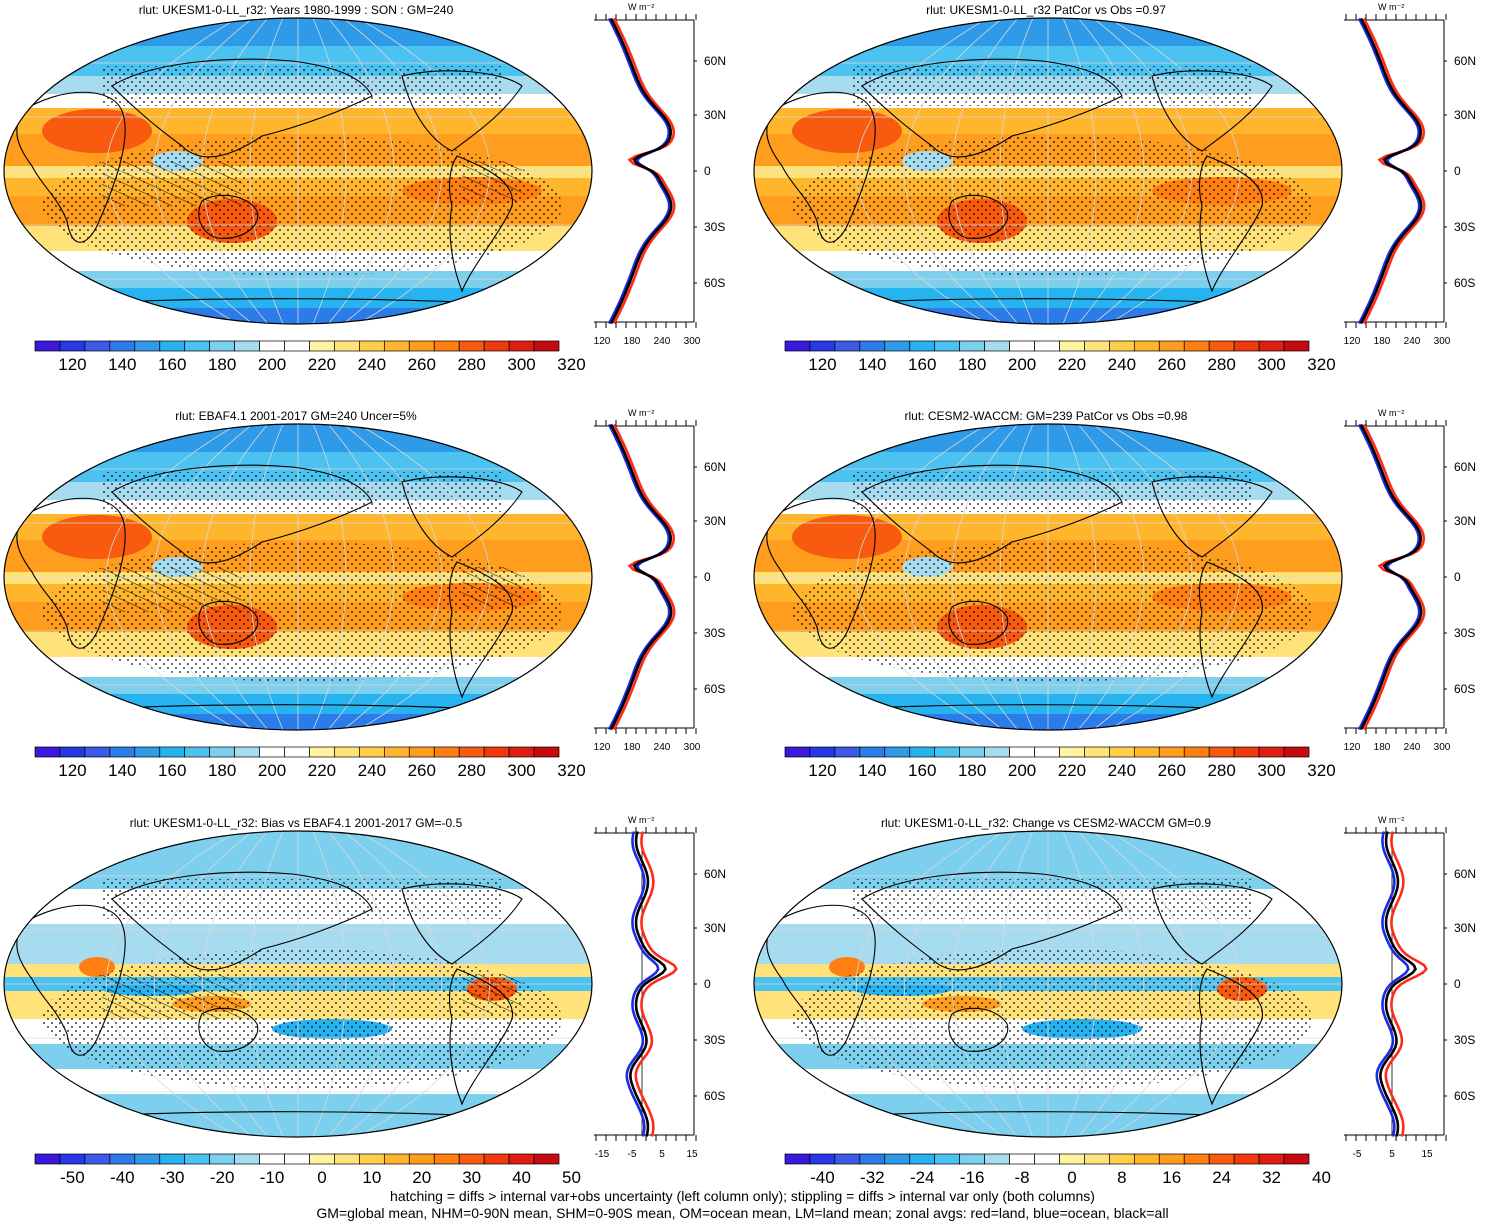  Describe the element at coordinates (1072, 1177) in the screenshot. I see `colorbar-tick-label: 0` at that location.